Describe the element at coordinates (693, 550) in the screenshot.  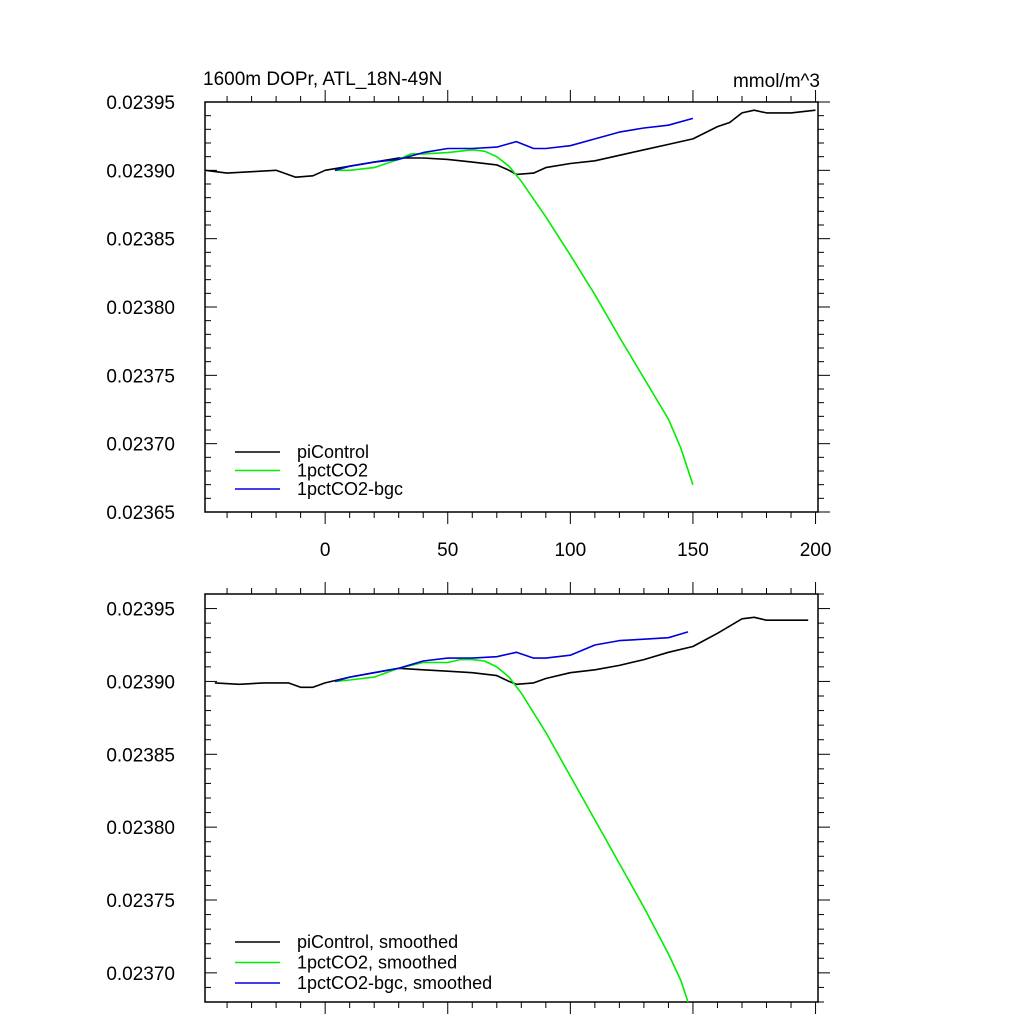
I see `x-tick-label: 150` at that location.